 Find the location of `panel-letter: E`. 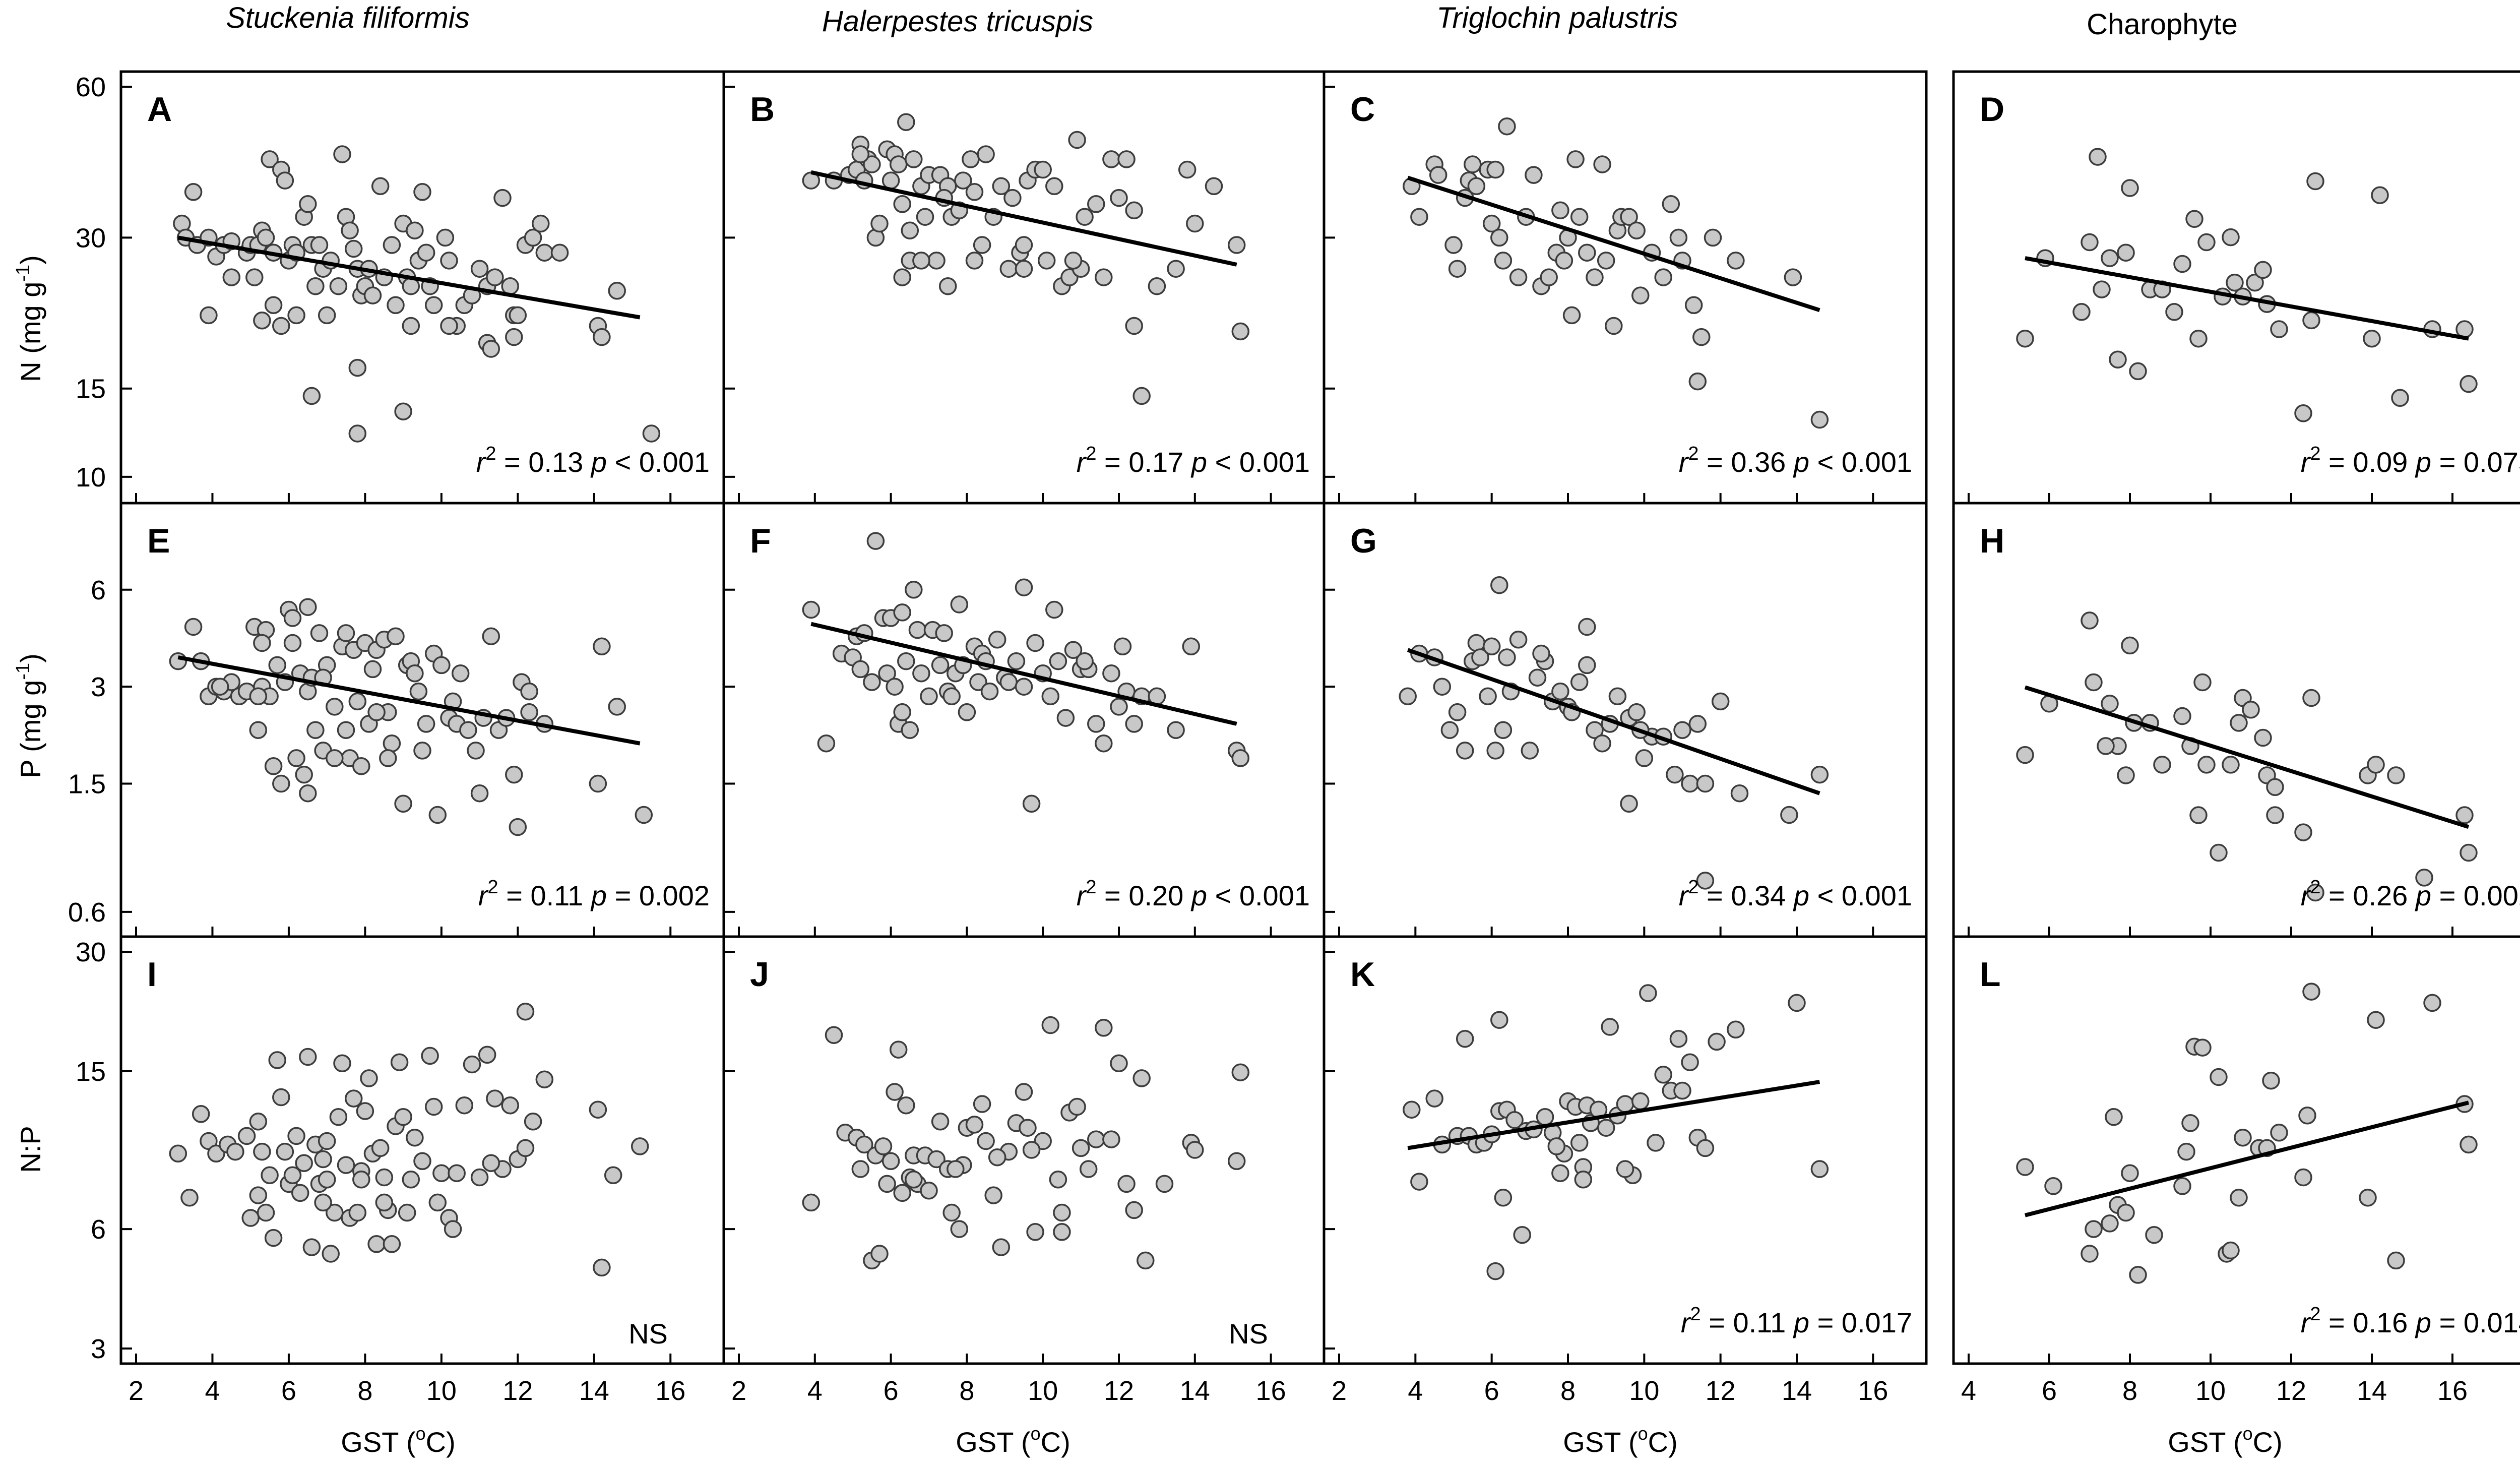

panel-letter: E is located at coordinates (158, 541).